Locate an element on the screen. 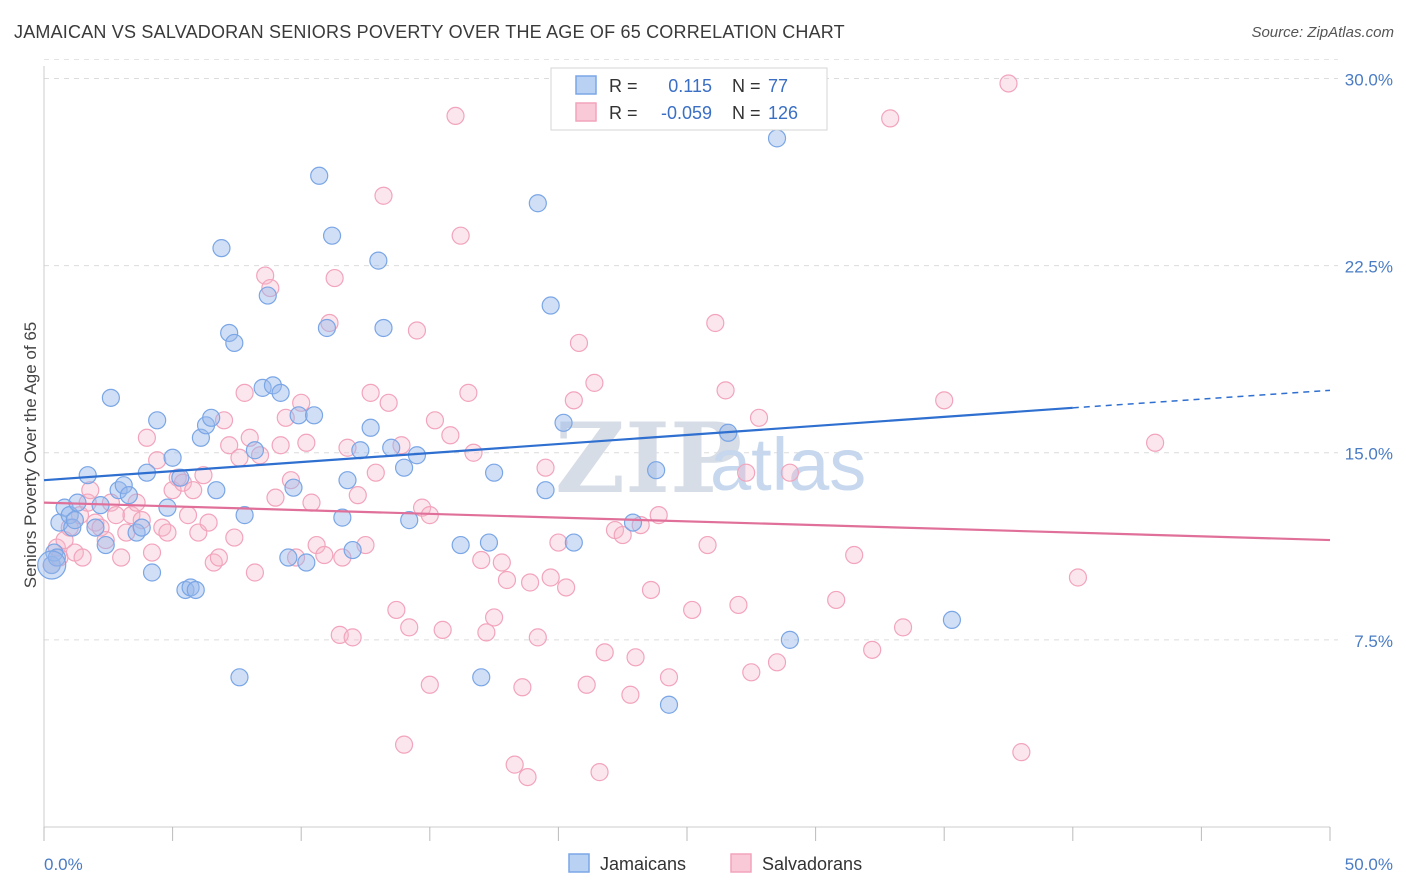 This screenshot has width=1406, height=892. series-legend: Jamaicans Salvadorans is located at coordinates (715, 863).